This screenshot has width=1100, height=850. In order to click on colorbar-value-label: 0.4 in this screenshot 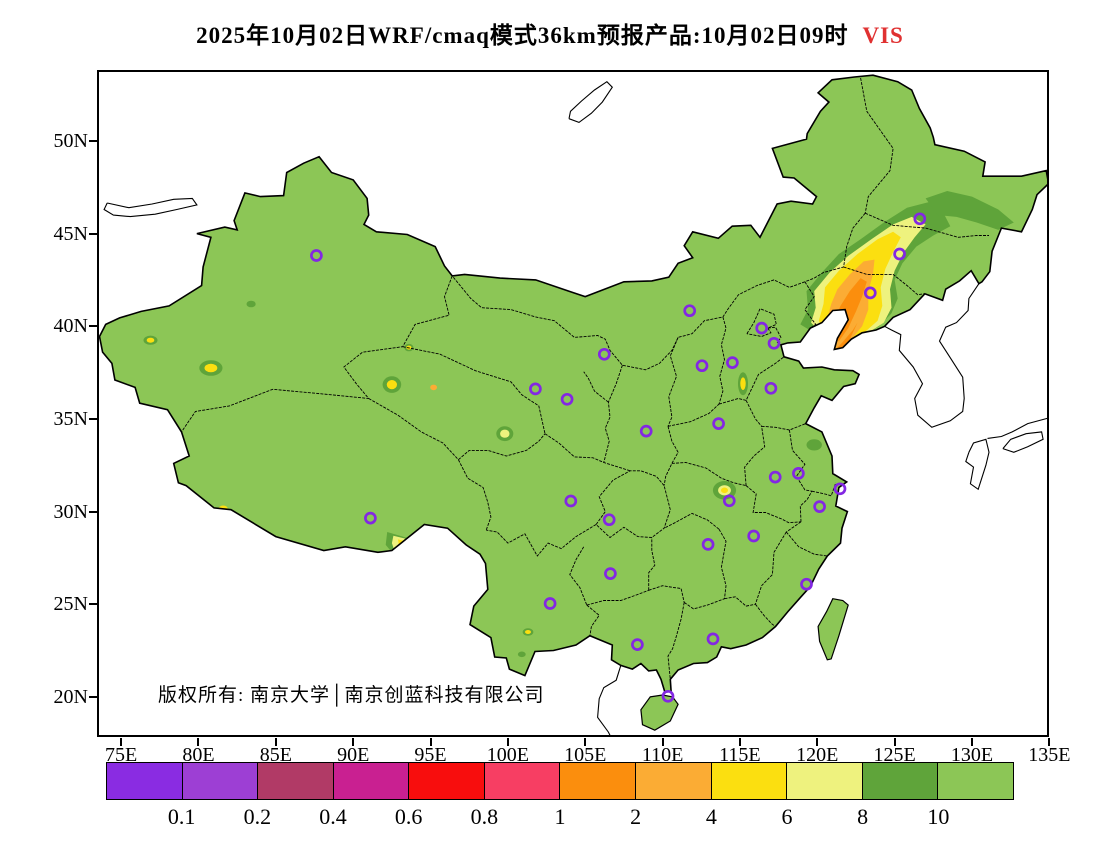, I will do `click(333, 816)`.